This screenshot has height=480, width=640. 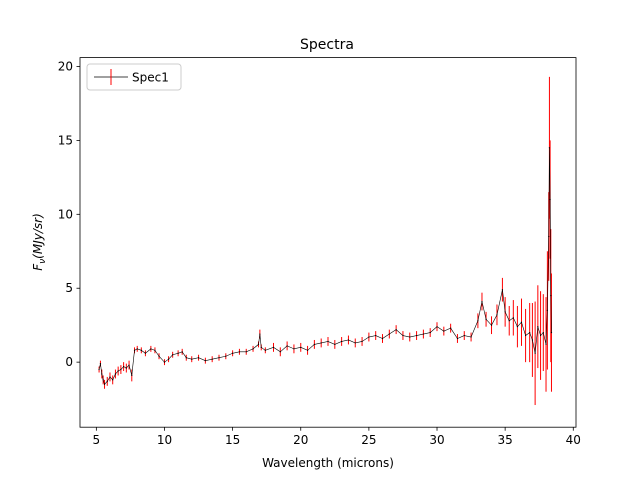 I want to click on x-axis-ticks: 5 10 15 20 25 30 35 40, so click(x=337, y=437).